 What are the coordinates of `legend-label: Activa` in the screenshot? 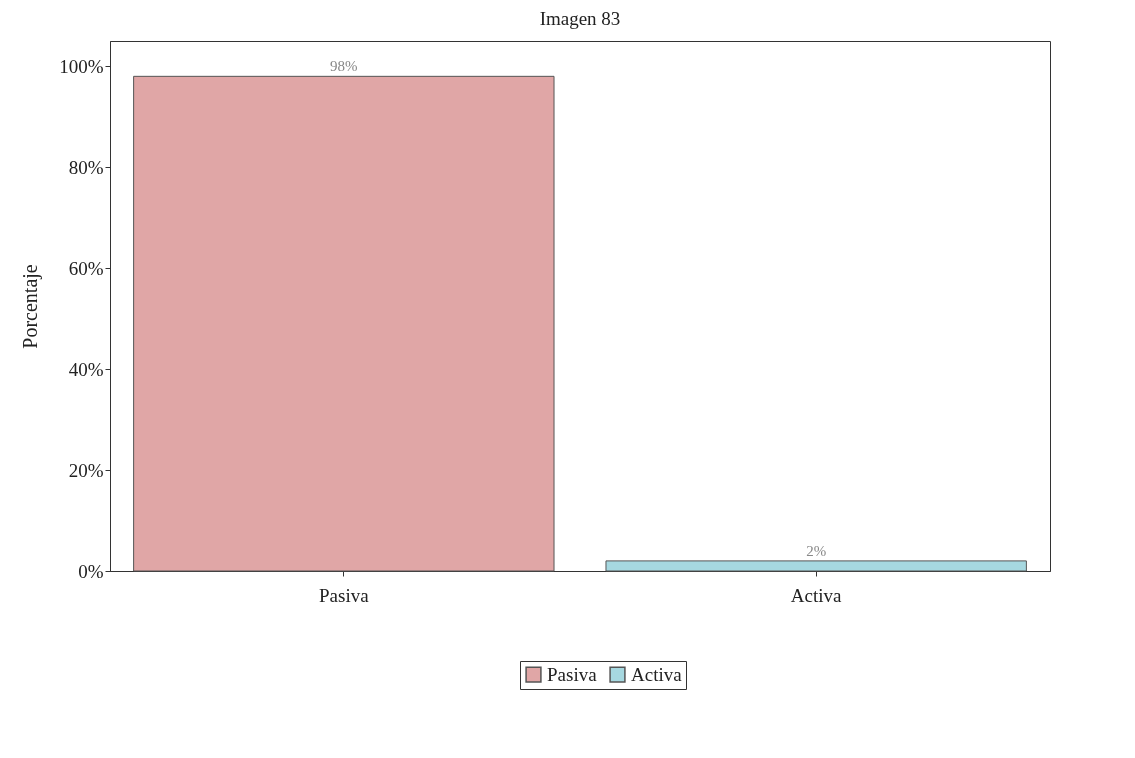 It's located at (657, 674).